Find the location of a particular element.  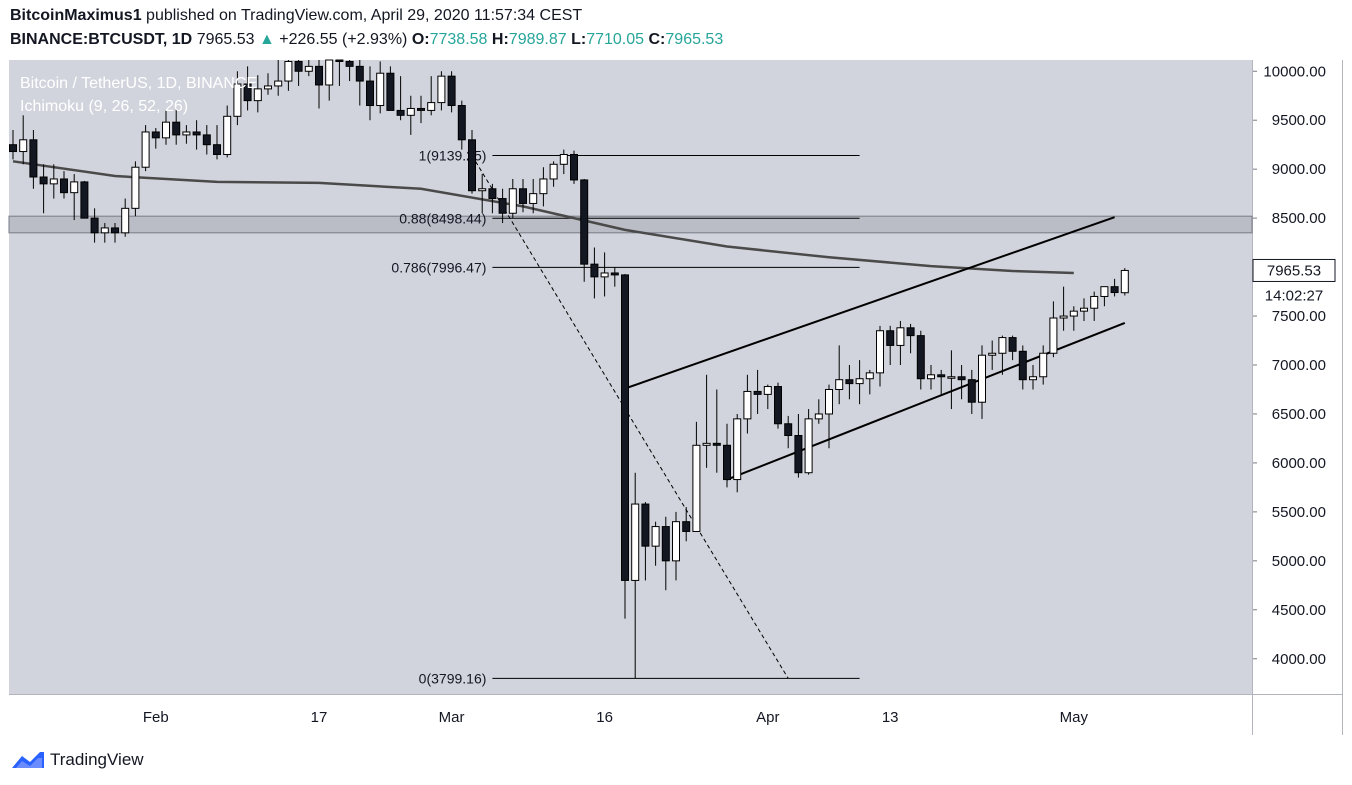

close-label: C: is located at coordinates (657, 39).